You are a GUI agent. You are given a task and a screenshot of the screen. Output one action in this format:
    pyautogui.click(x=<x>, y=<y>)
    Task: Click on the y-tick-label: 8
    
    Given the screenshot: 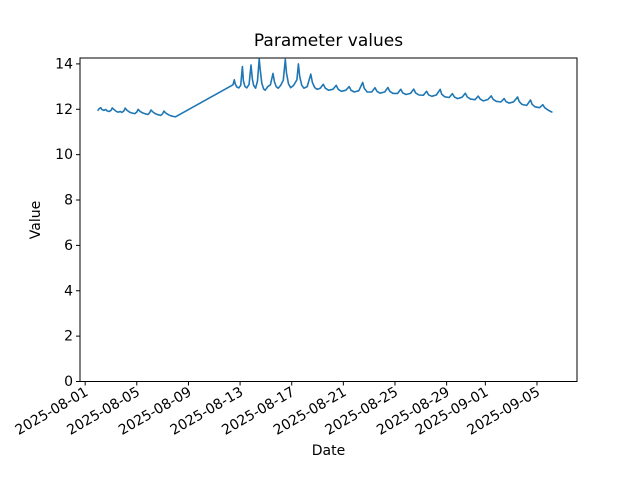 What is the action you would take?
    pyautogui.click(x=68, y=201)
    